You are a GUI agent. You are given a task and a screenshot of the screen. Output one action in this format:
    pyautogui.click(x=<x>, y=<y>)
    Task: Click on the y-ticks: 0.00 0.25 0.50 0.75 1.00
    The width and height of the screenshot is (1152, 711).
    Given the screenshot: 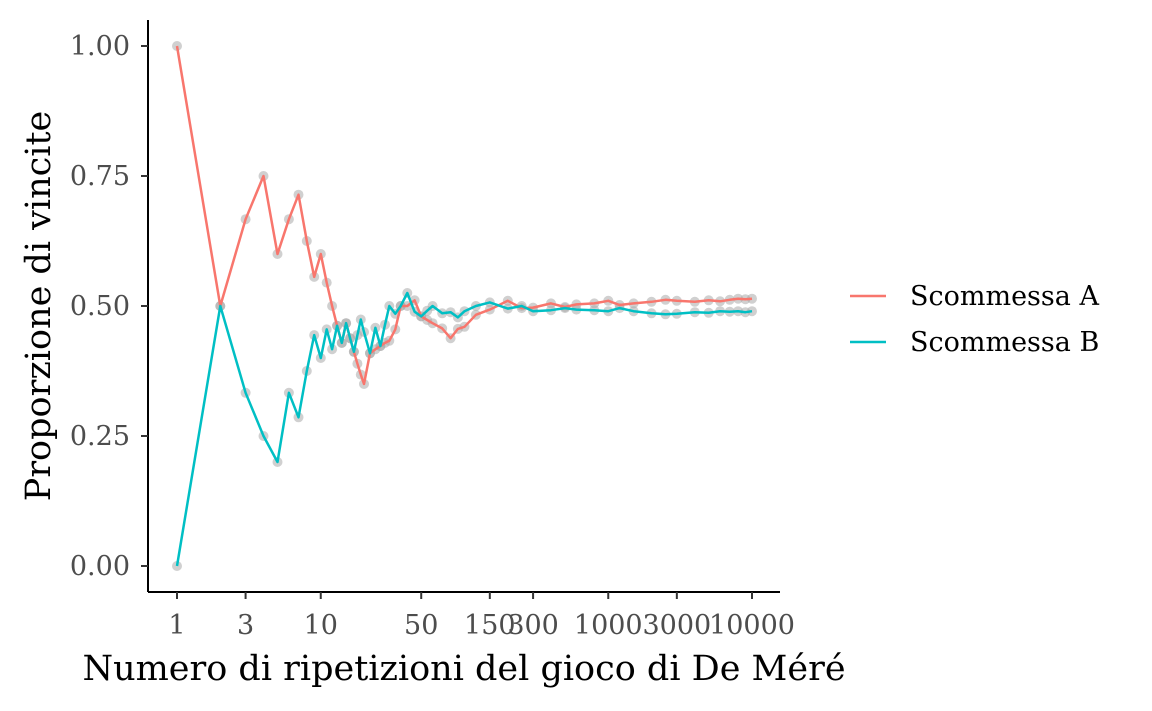 What is the action you would take?
    pyautogui.click(x=109, y=306)
    